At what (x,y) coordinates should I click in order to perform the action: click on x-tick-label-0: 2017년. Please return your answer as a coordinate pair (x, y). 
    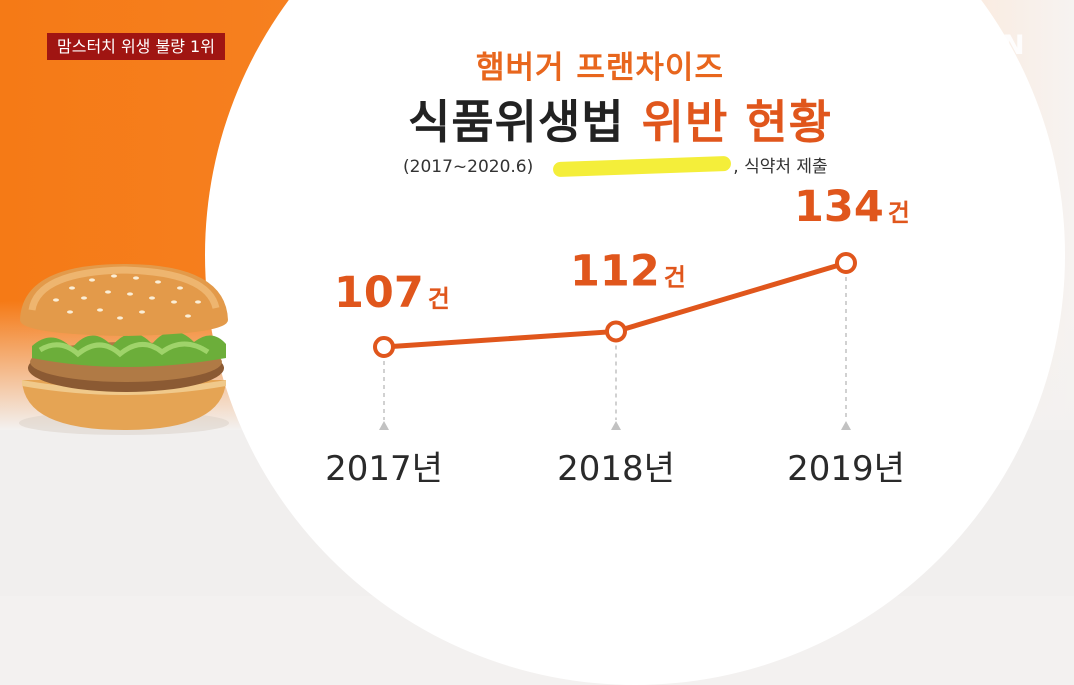
    Looking at the image, I should click on (384, 469).